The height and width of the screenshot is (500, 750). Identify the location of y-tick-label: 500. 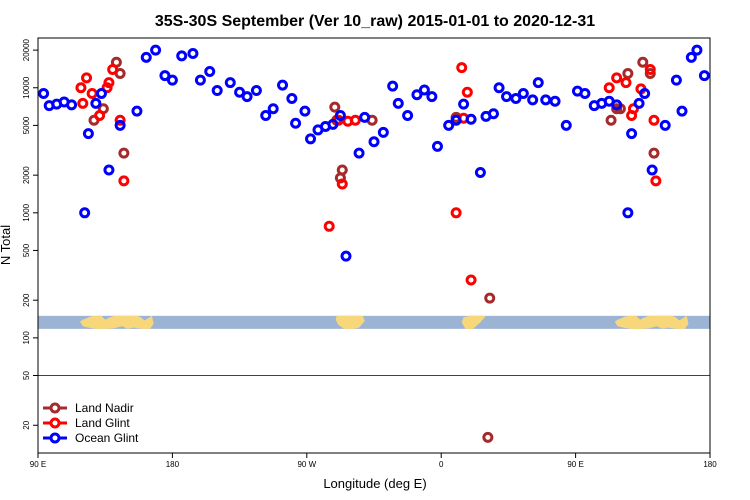
(26, 250).